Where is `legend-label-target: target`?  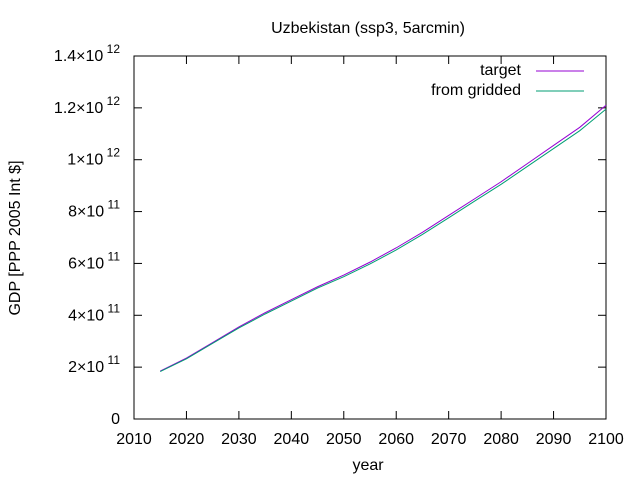
legend-label-target: target is located at coordinates (500, 70).